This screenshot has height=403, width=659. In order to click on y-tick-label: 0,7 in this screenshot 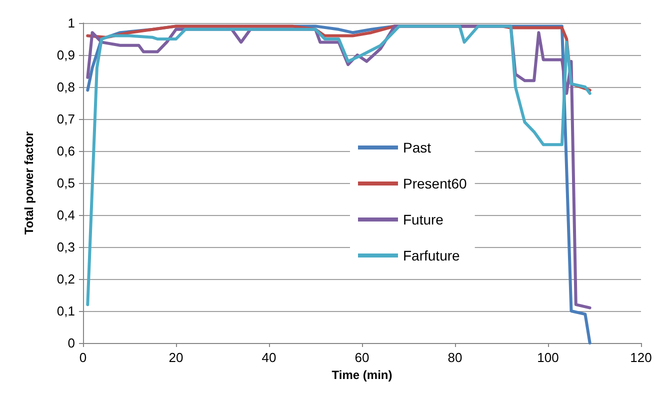, I will do `click(65, 119)`.